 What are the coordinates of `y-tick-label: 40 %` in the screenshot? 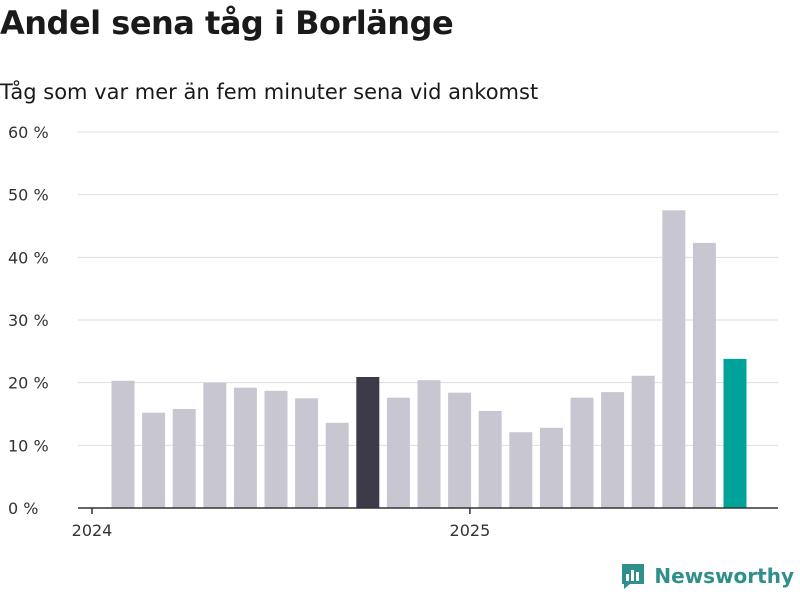 It's located at (28, 257).